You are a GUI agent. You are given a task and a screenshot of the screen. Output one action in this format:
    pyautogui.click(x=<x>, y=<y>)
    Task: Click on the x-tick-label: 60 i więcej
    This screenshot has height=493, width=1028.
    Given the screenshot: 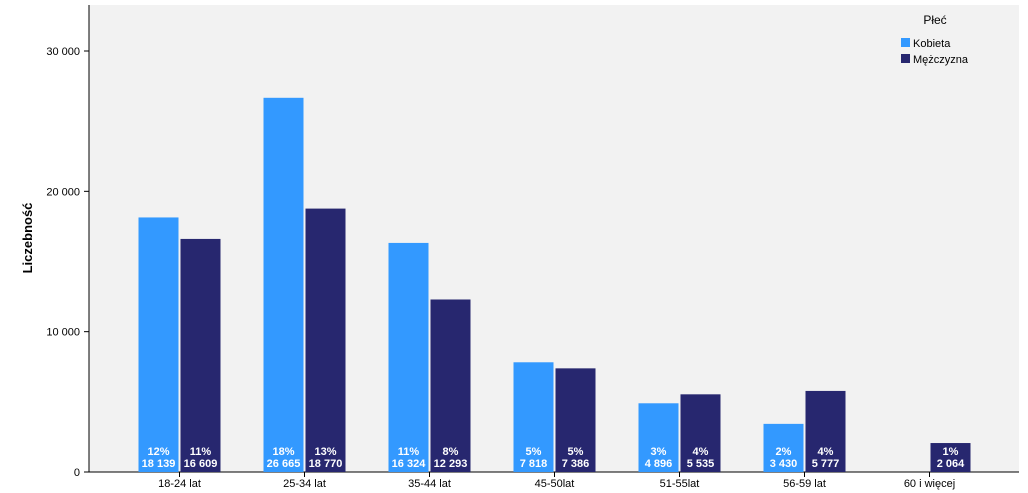 What is the action you would take?
    pyautogui.click(x=929, y=484)
    